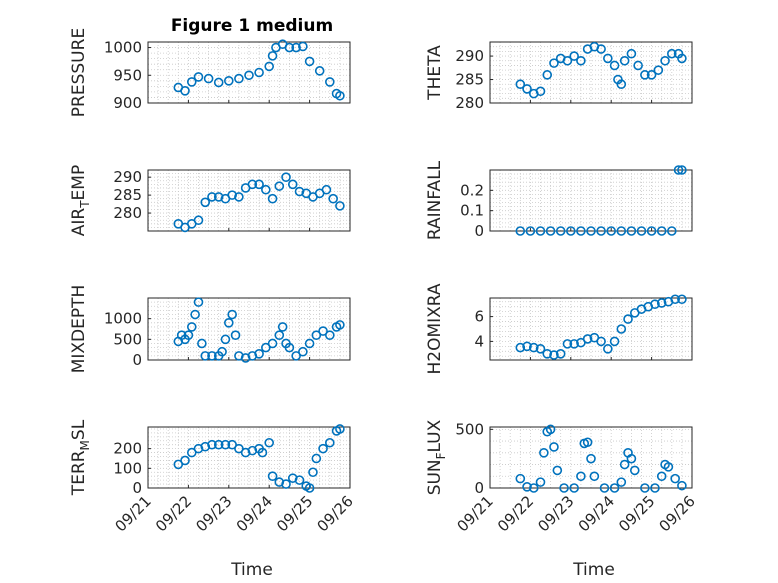 The width and height of the screenshot is (778, 583). Describe the element at coordinates (435, 200) in the screenshot. I see `y-axis-label-rainfall: RAINFALL` at that location.